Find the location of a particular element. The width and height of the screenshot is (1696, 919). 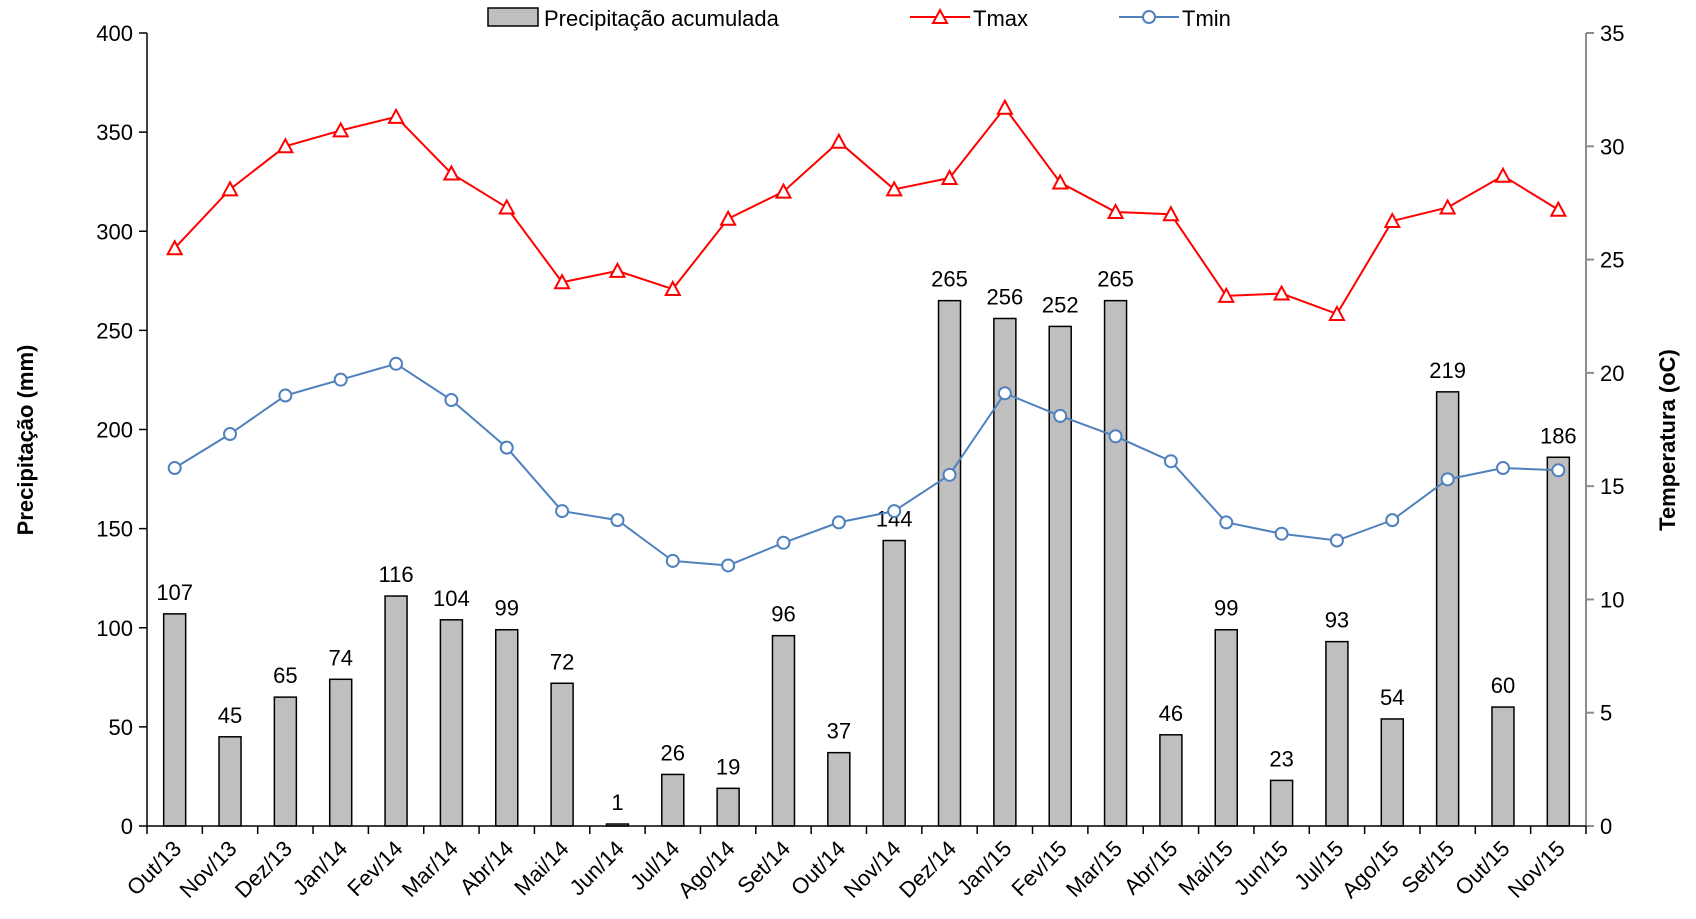

x-tick-label: Abr/15 is located at coordinates (1151, 868).